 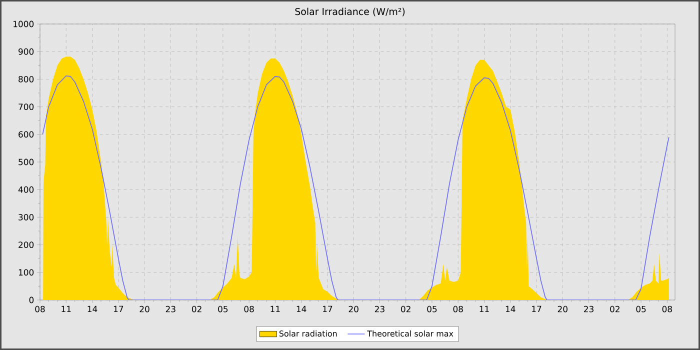 What do you see at coordinates (24, 24) in the screenshot?
I see `y-tick-label: 1000` at bounding box center [24, 24].